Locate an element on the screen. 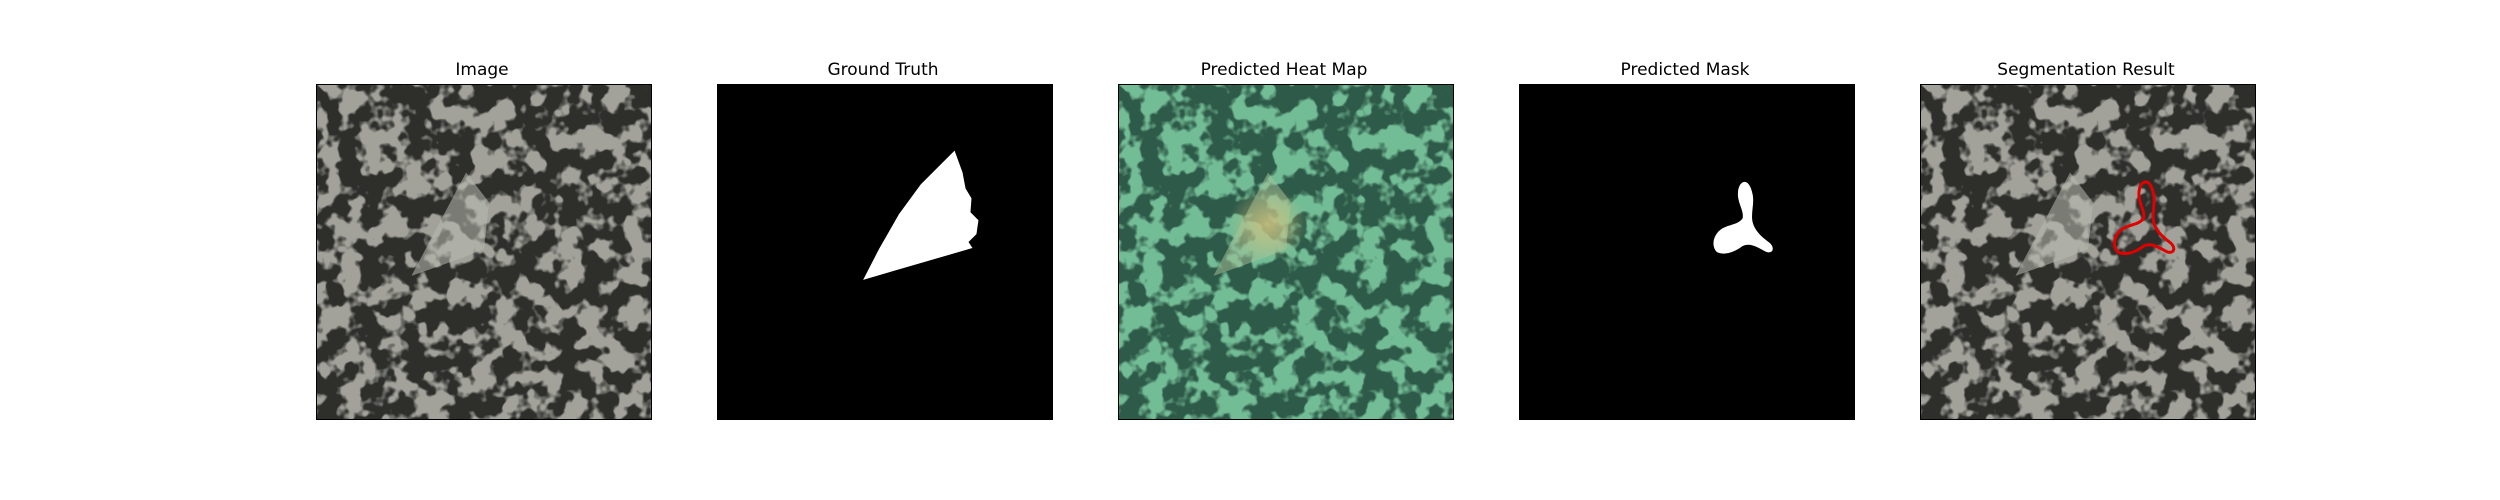 This screenshot has width=2500, height=500. mask-background is located at coordinates (1687, 252).